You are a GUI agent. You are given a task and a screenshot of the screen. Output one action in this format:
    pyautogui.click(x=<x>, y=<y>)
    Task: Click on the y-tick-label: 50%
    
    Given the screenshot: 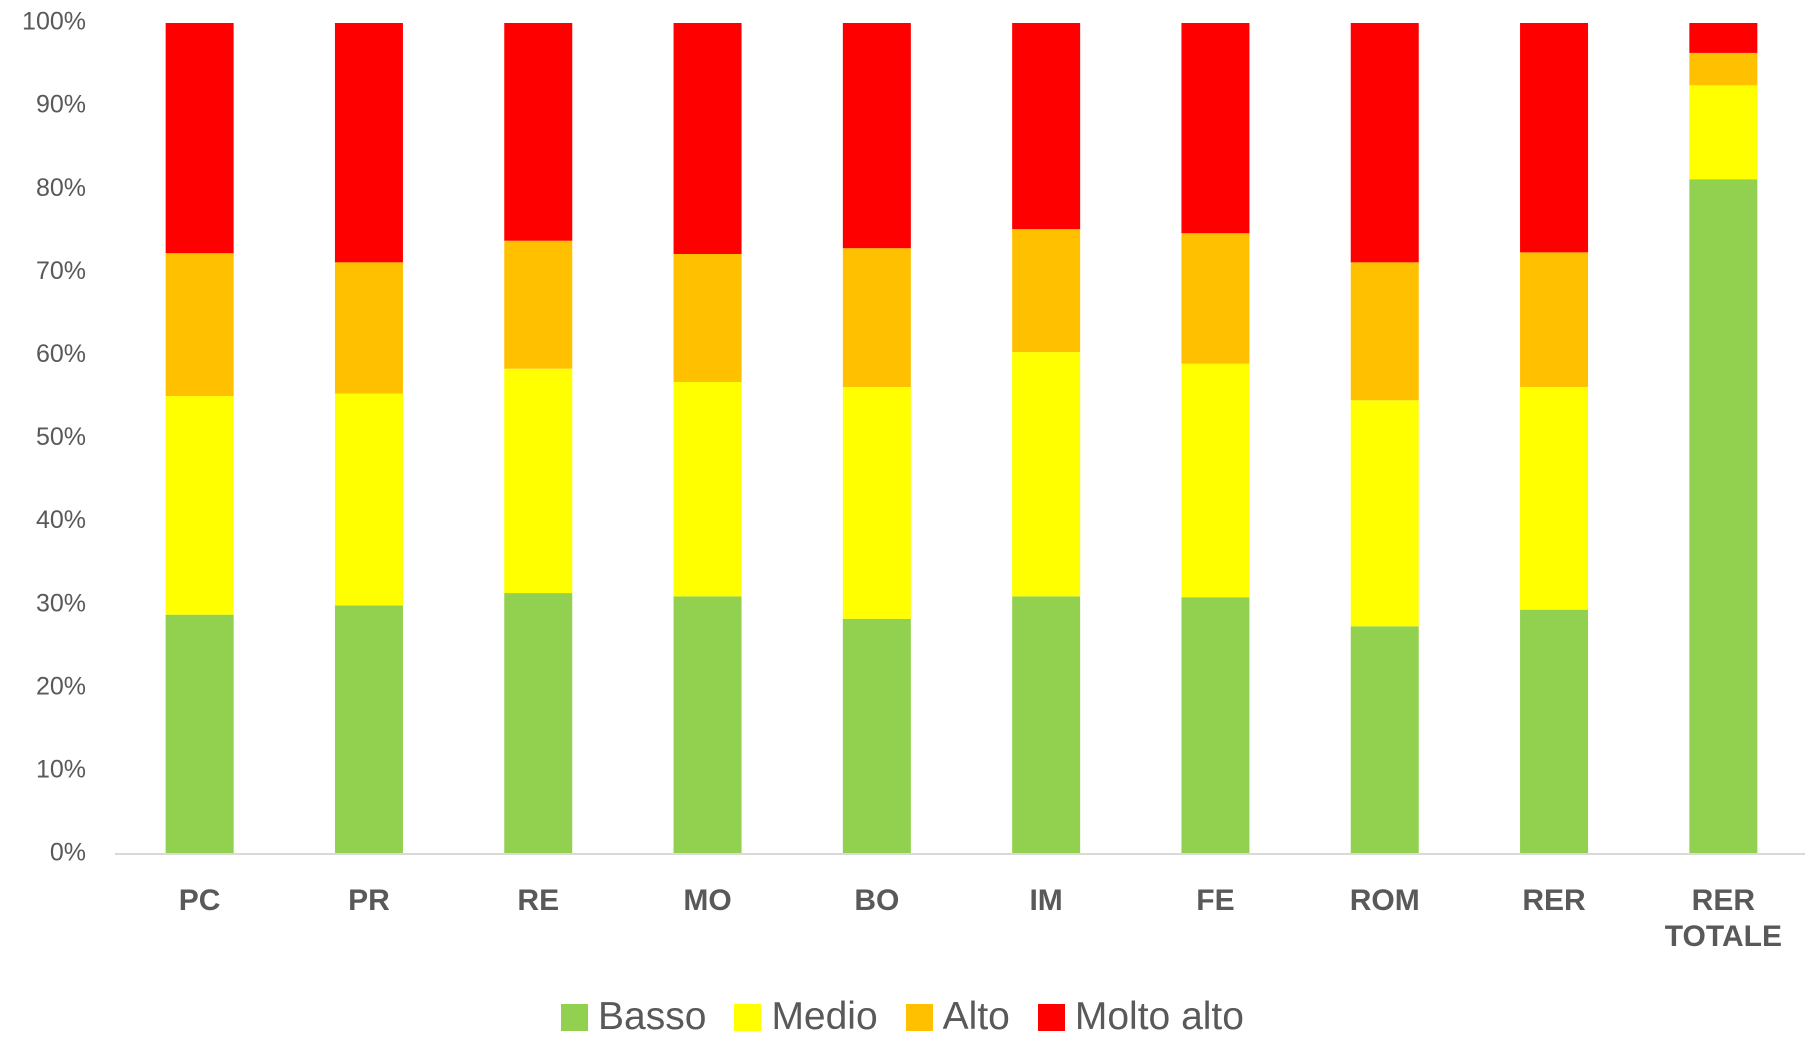 What is the action you would take?
    pyautogui.click(x=61, y=437)
    